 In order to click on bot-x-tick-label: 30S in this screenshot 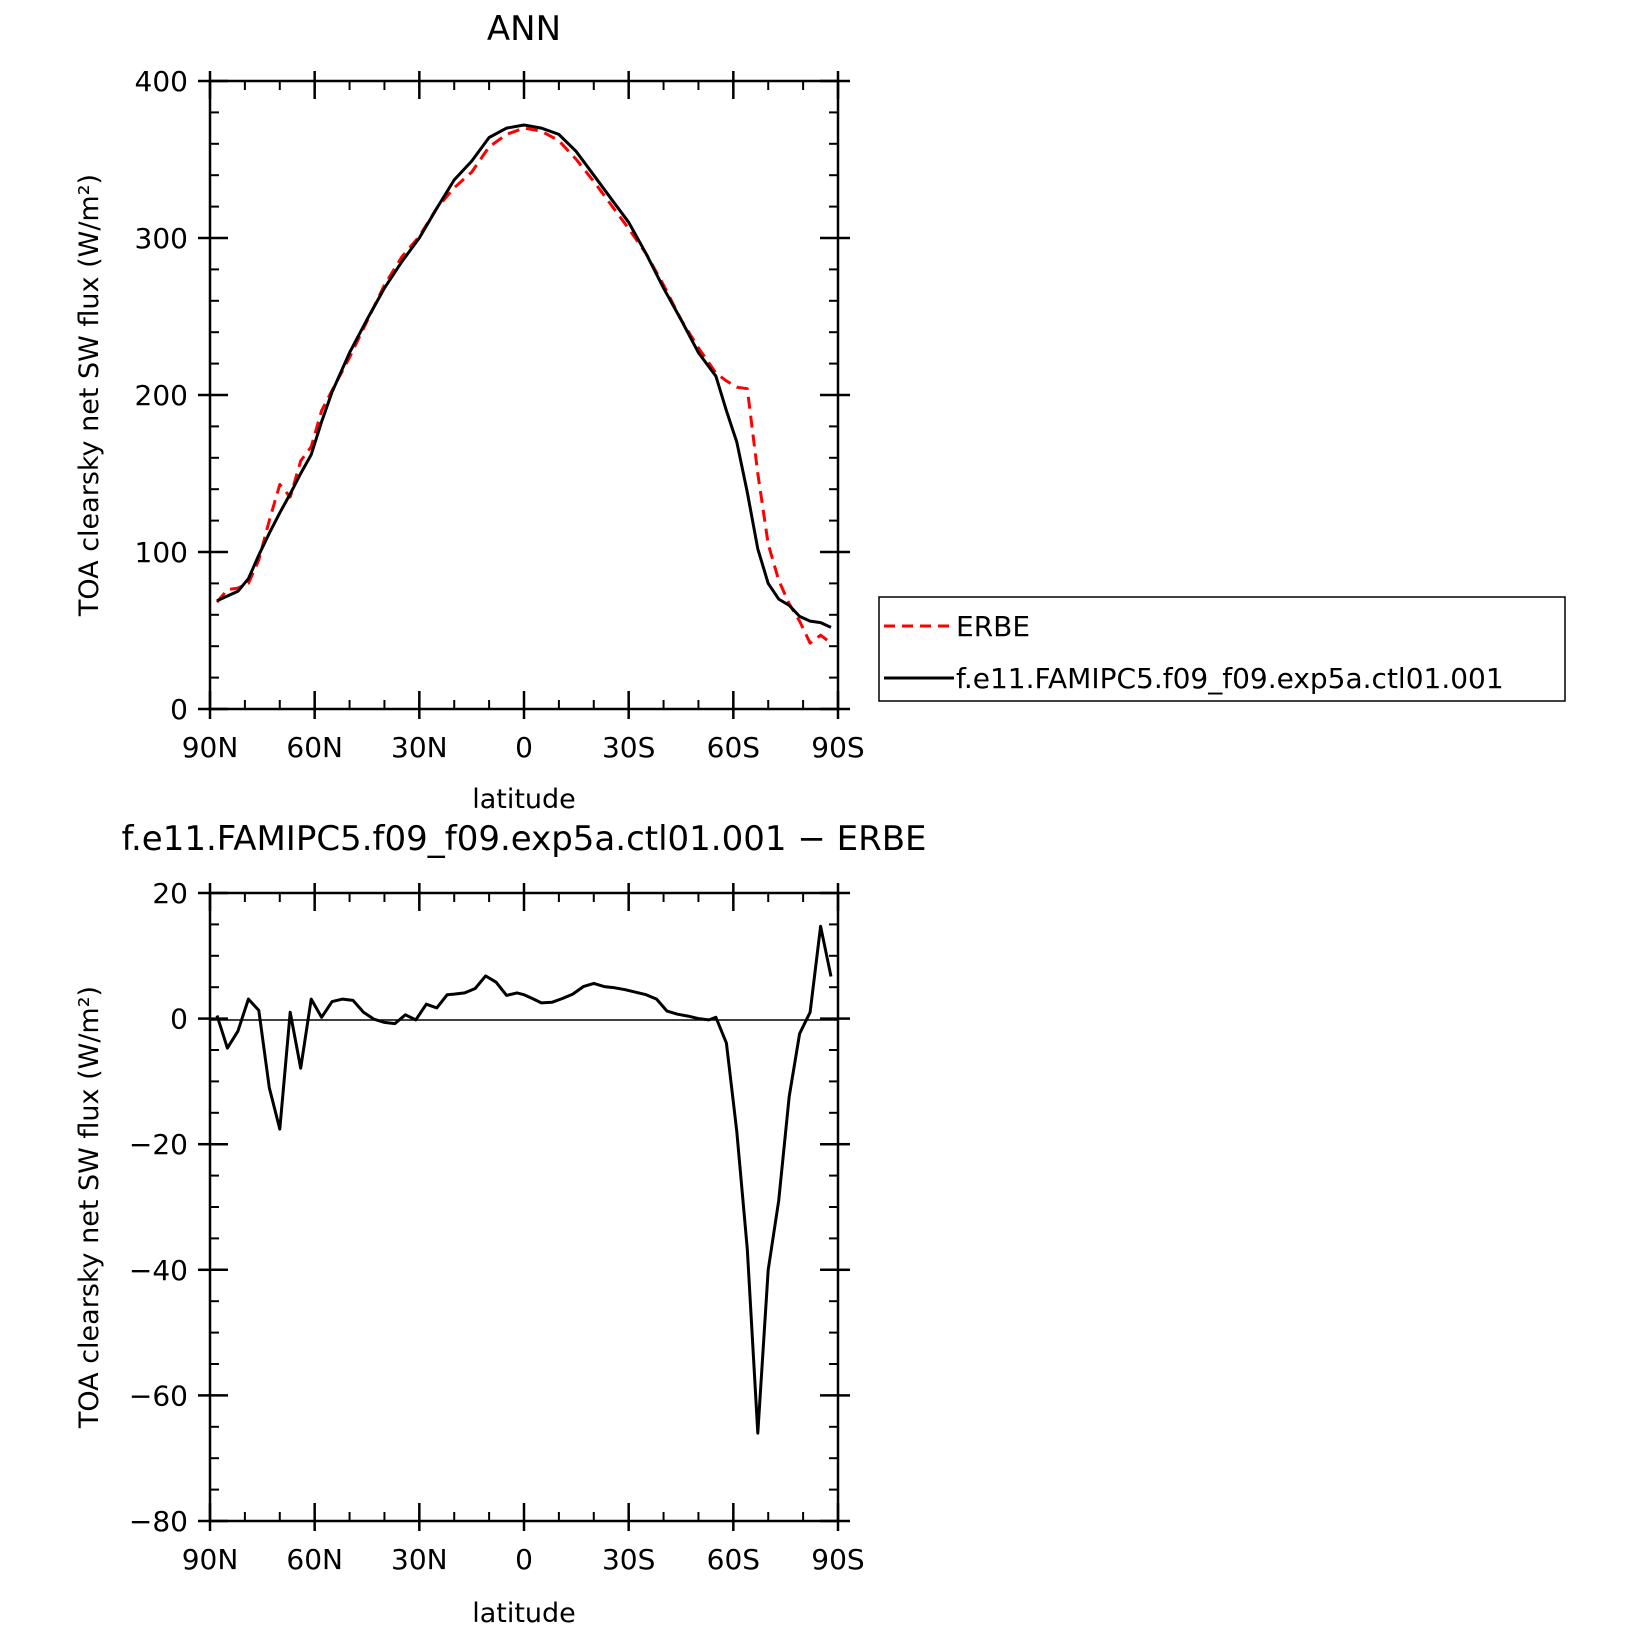, I will do `click(628, 1559)`.